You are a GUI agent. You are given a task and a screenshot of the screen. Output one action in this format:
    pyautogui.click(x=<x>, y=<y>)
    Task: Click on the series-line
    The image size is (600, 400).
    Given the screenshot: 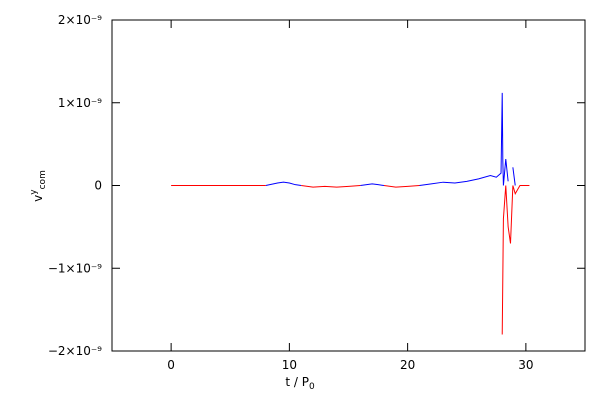 What is the action you would take?
    pyautogui.click(x=390, y=139)
    